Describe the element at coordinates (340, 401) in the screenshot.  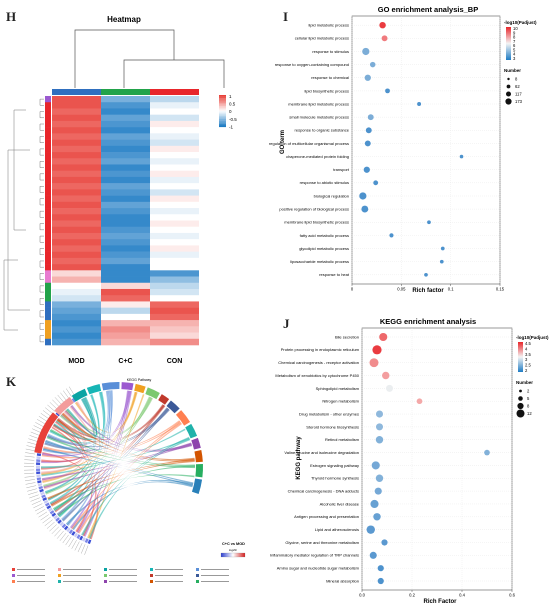
I see `kg-term-label: Nitrogen metabolism` at that location.